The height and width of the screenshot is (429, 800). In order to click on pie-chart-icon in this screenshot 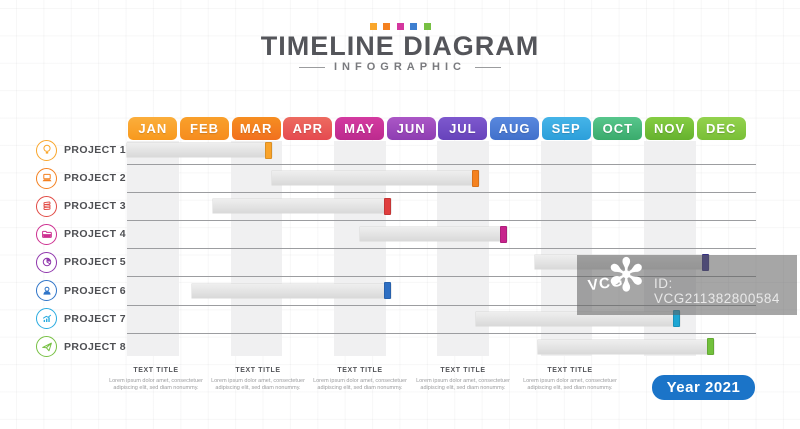, I will do `click(46, 262)`.